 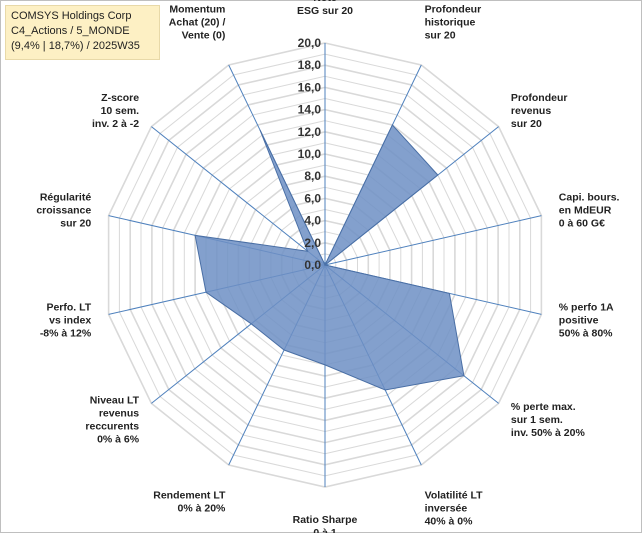 What do you see at coordinates (548, 433) in the screenshot?
I see `axis-label-line: inv. 50% à 20%` at bounding box center [548, 433].